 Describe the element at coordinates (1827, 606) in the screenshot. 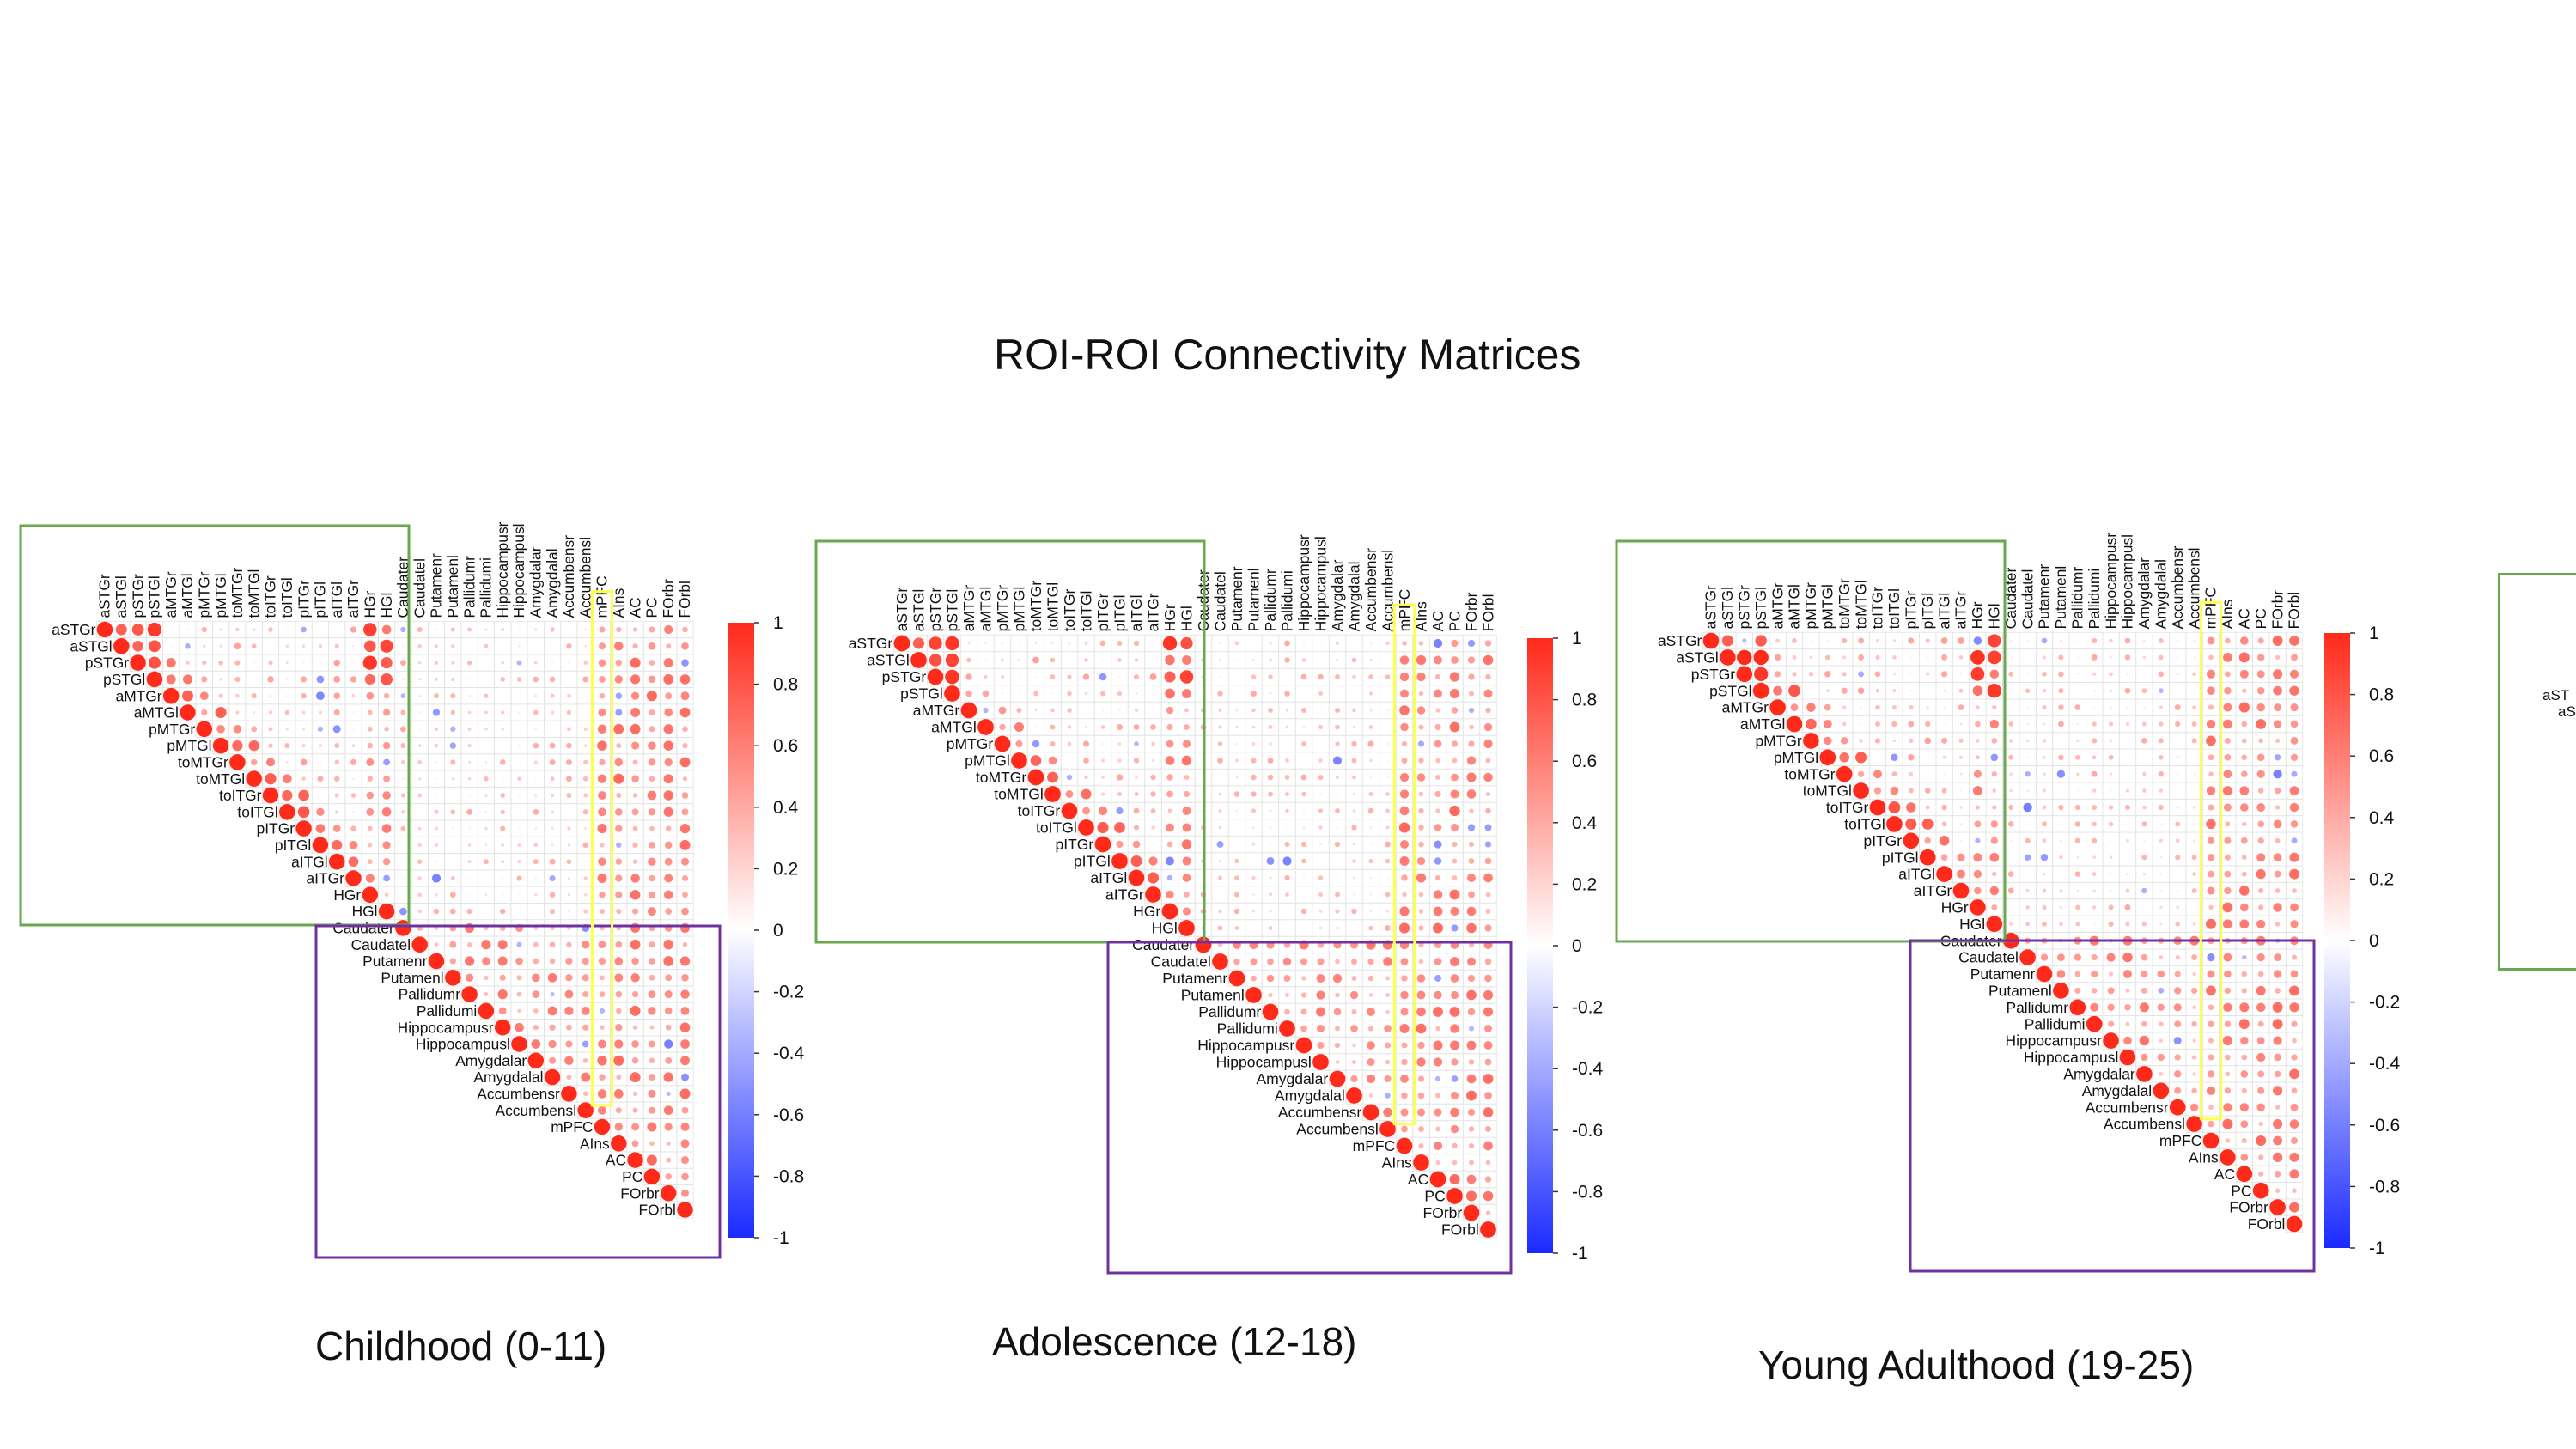

I see `column-label: pMTGl` at that location.